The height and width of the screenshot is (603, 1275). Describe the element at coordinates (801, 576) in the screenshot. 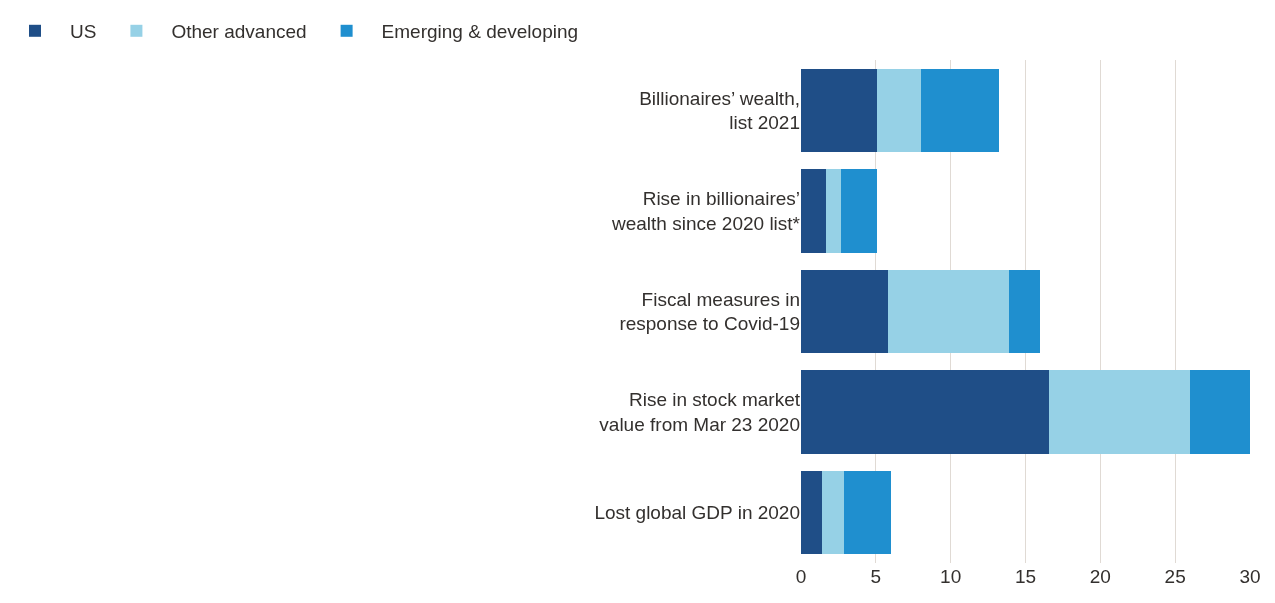

I see `x-tick-label: 0` at that location.